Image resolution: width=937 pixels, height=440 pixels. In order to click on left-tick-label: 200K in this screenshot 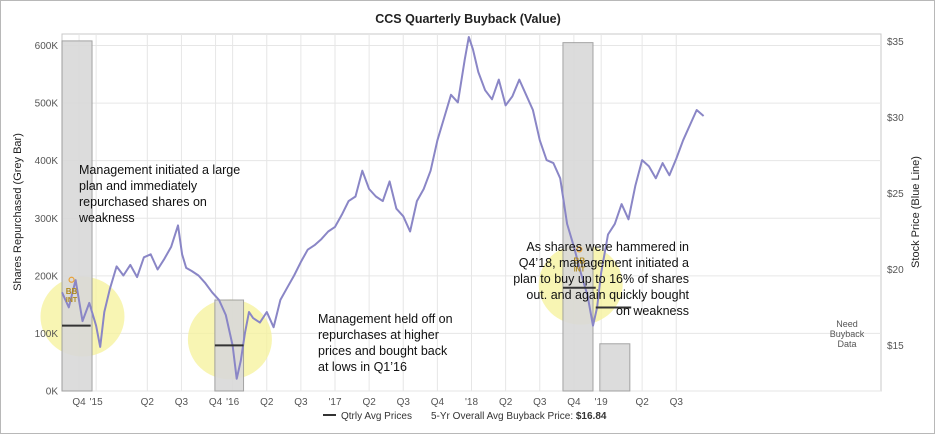, I will do `click(47, 276)`.